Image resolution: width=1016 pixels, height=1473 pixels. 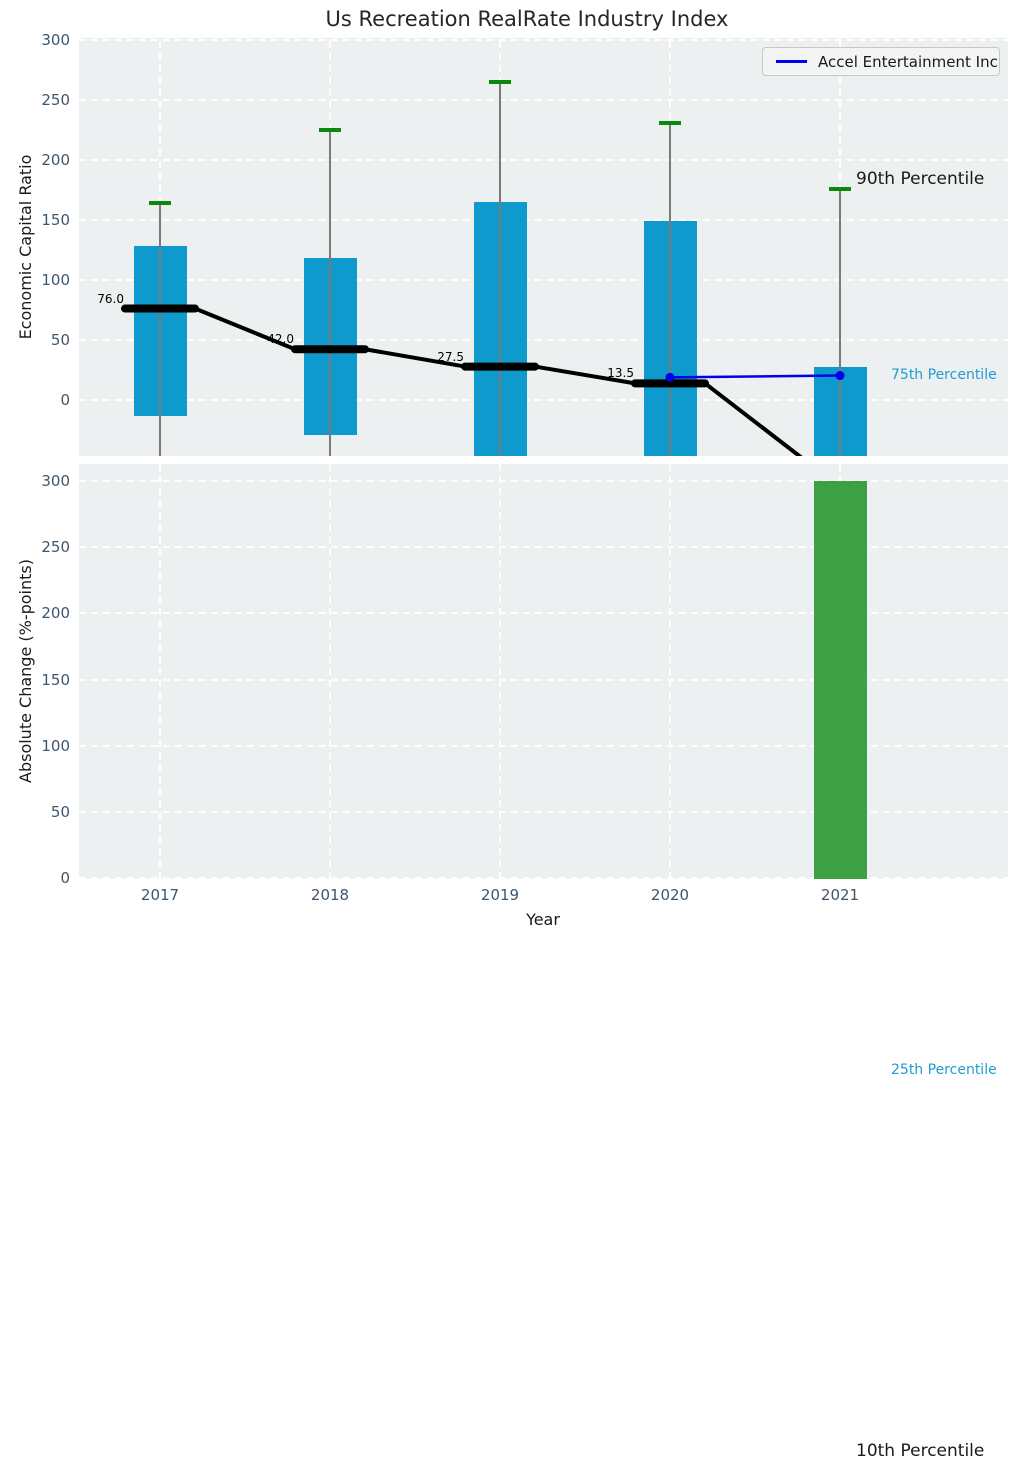 I want to click on legend-label: Accel Entertainment Inc, so click(x=908, y=61).